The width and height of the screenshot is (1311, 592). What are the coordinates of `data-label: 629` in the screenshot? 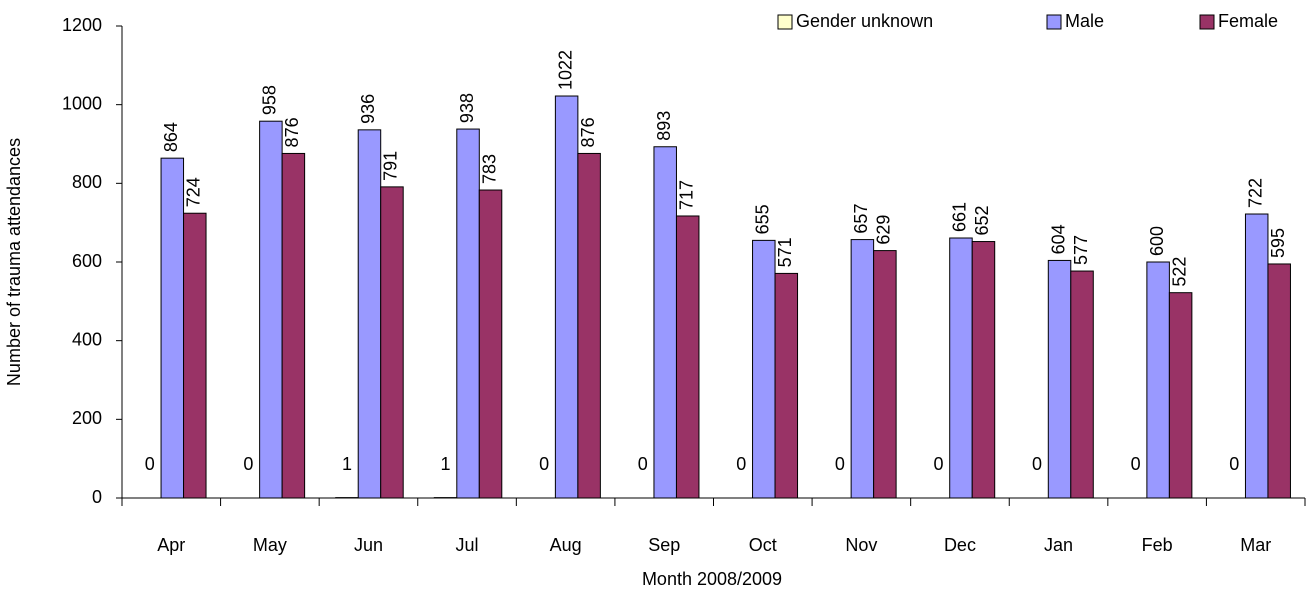 It's located at (884, 230).